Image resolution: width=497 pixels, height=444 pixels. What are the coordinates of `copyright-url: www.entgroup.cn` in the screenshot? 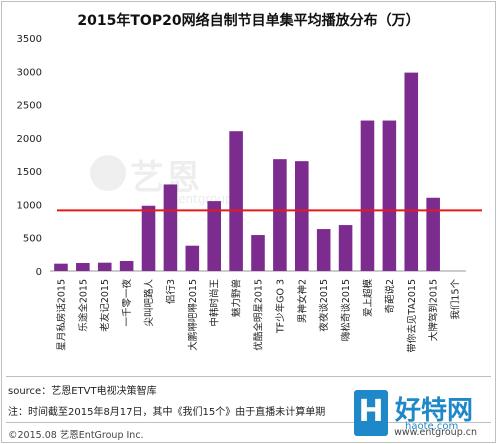 It's located at (435, 432).